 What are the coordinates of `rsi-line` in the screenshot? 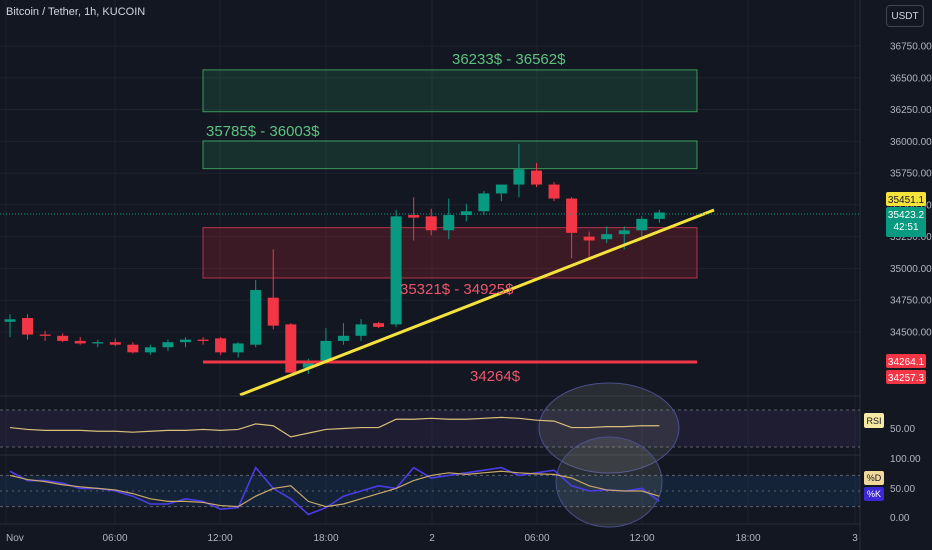 It's located at (334, 427).